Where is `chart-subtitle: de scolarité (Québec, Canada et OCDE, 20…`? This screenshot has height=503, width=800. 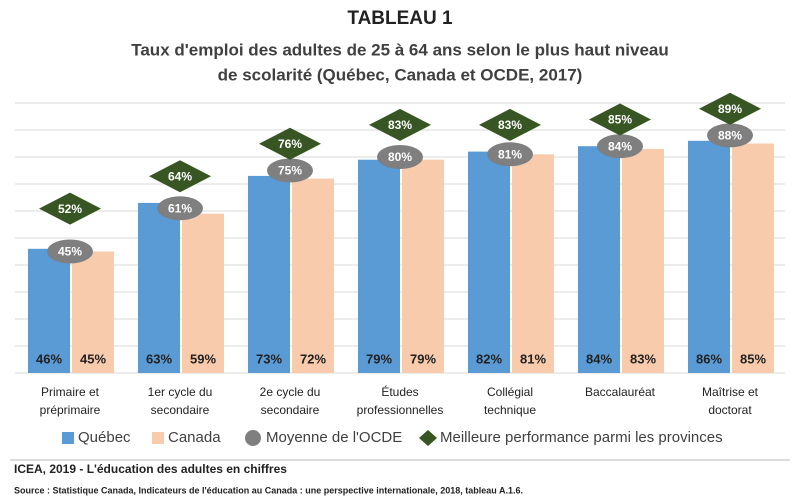 chart-subtitle: de scolarité (Québec, Canada et OCDE, 20… is located at coordinates (400, 74).